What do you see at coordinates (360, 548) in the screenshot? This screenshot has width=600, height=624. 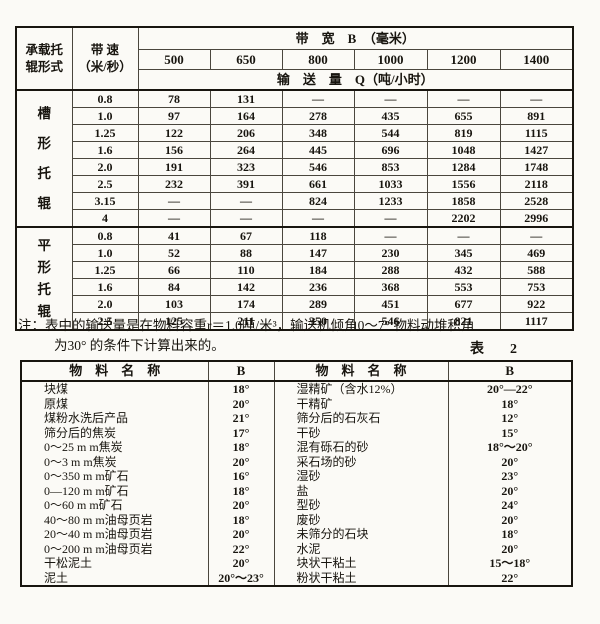 I see `material-name-cell: 水泥` at bounding box center [360, 548].